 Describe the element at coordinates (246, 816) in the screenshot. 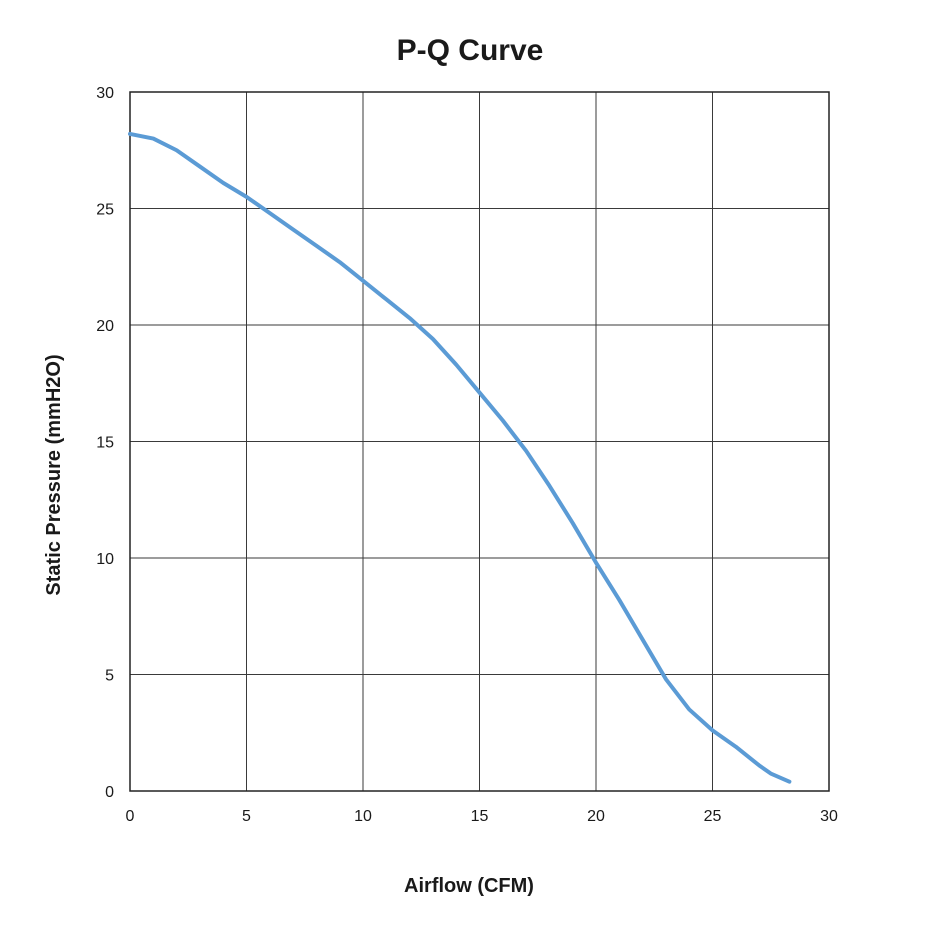

I see `x-tick-label: 5` at that location.